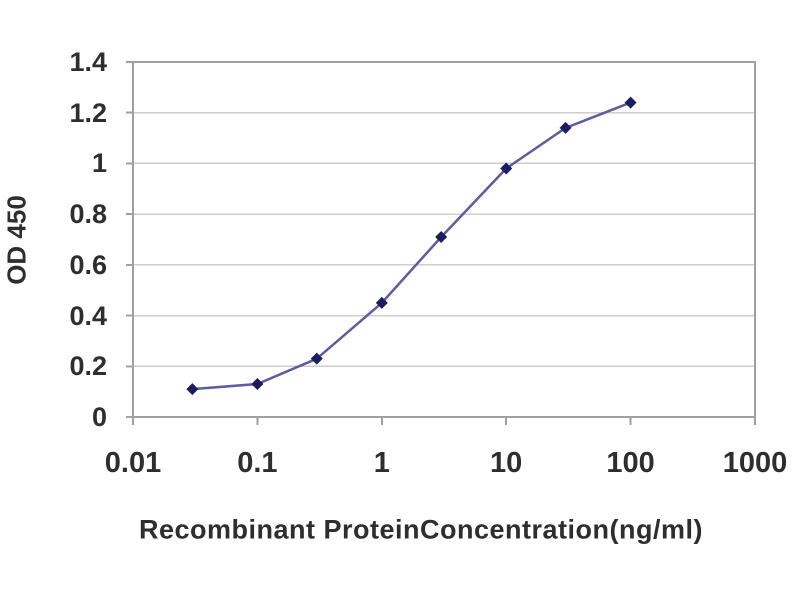  What do you see at coordinates (630, 463) in the screenshot?
I see `x-axis-tick-label: 100` at bounding box center [630, 463].